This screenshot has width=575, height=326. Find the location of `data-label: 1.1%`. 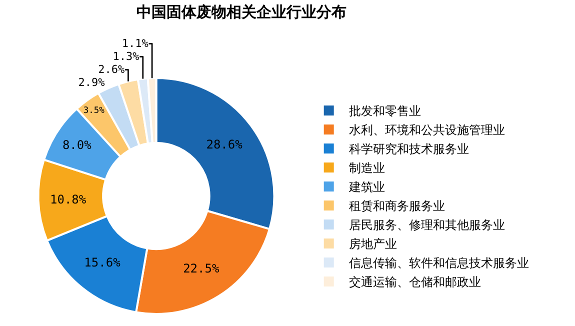

data-label: 1.1% is located at coordinates (135, 43).